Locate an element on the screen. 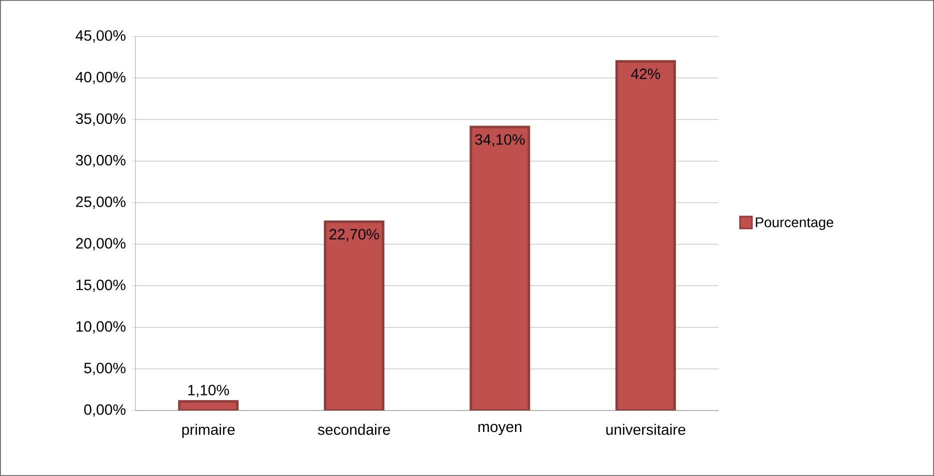 This screenshot has width=934, height=476. data-label: 34,10% is located at coordinates (500, 140).